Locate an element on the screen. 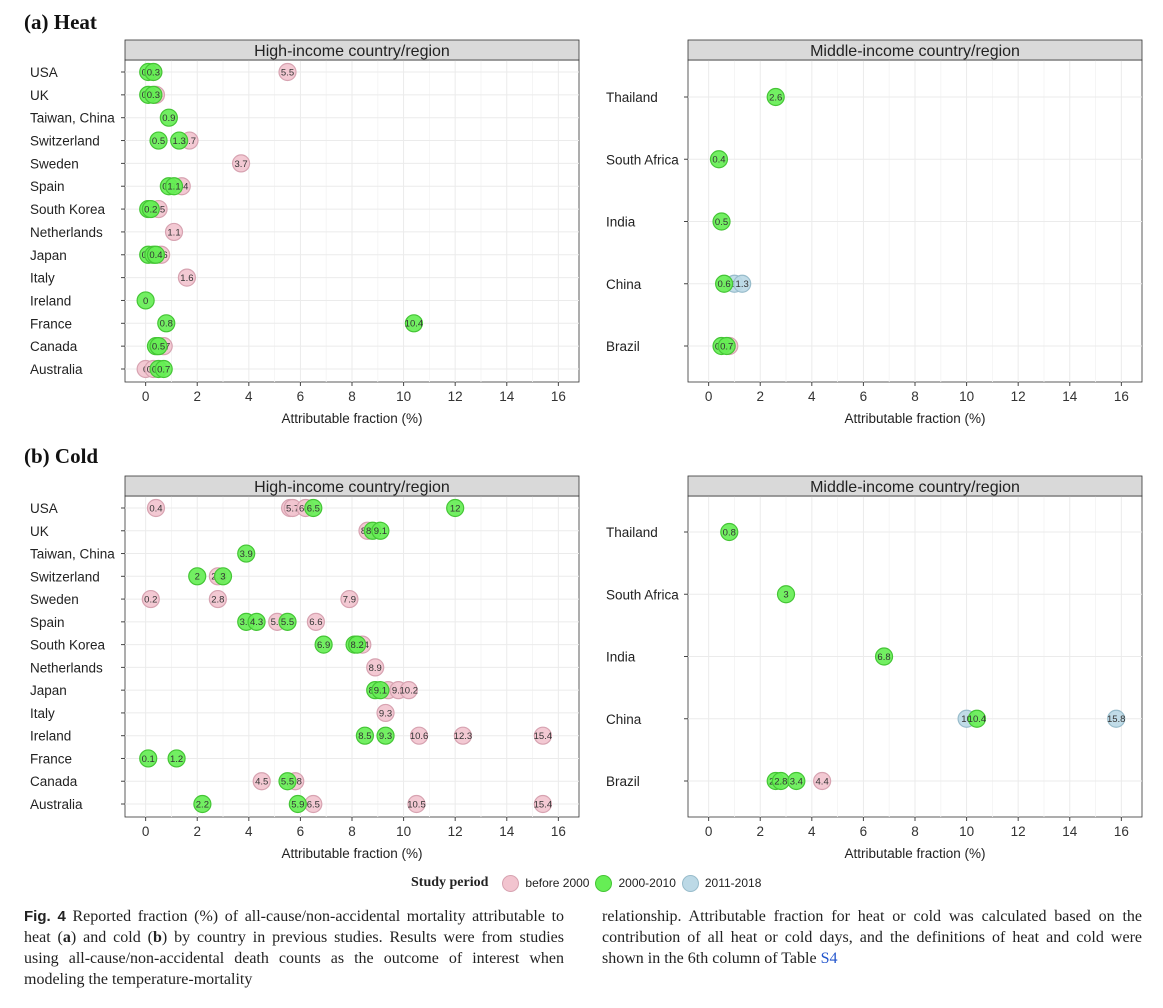  cold-high-point-ireland-8-5: 8.5 is located at coordinates (364, 735).